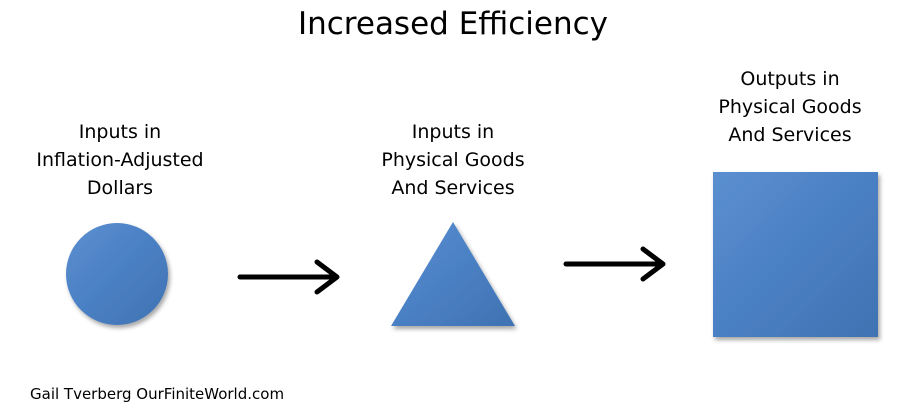 The height and width of the screenshot is (413, 906). I want to click on node-label: Outputs in, so click(789, 79).